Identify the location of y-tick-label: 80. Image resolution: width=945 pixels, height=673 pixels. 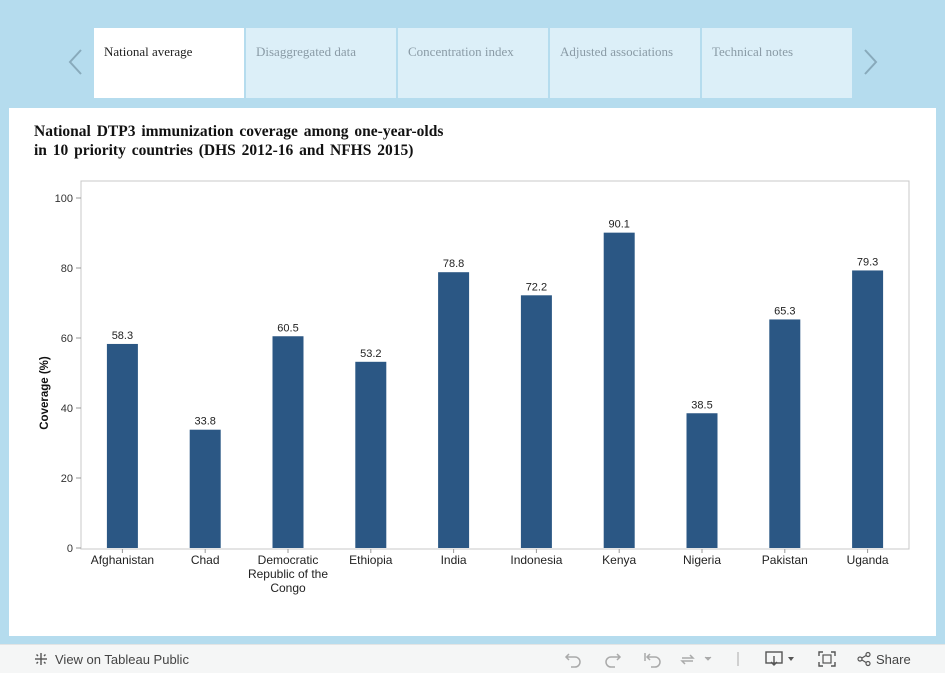
(67, 269).